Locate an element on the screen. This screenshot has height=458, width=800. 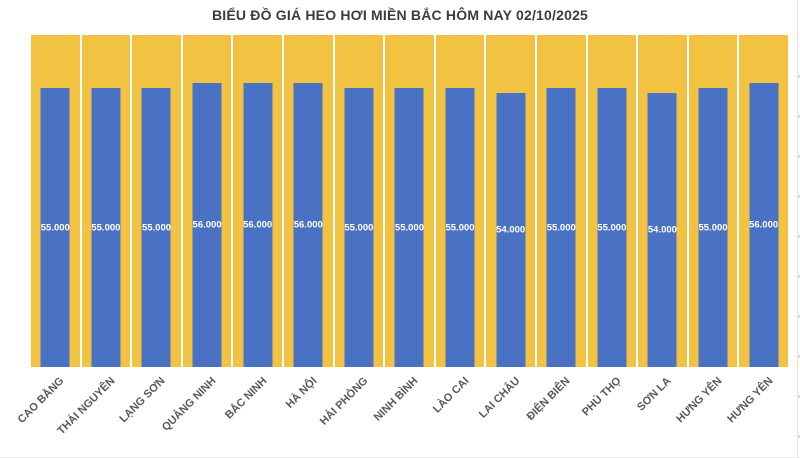
bar-column: 55.000 NINH BÌNH is located at coordinates (403, 229).